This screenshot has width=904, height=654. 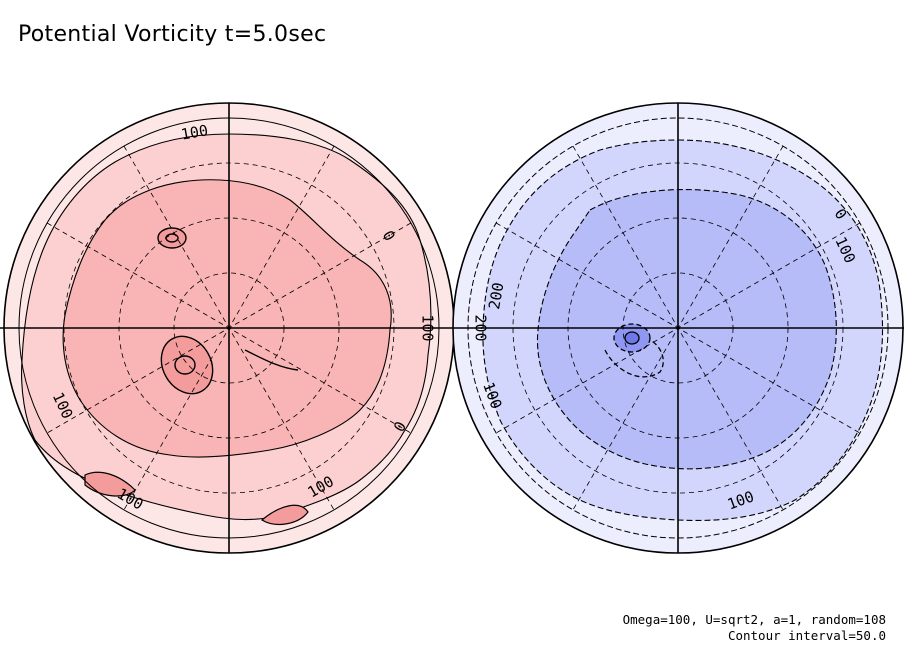 I want to click on north-vortex-b-core, so click(x=185, y=365).